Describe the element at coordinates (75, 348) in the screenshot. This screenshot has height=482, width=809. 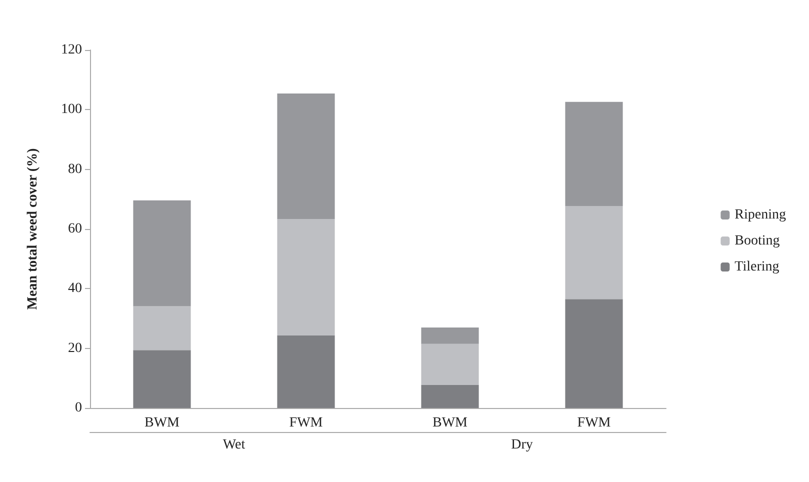
I see `y-tick-label: 20` at that location.